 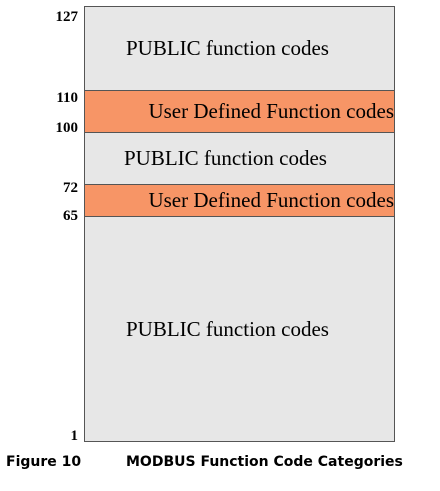 What do you see at coordinates (271, 200) in the screenshot?
I see `band-user-defined-lower-label: User Defined Function codes` at bounding box center [271, 200].